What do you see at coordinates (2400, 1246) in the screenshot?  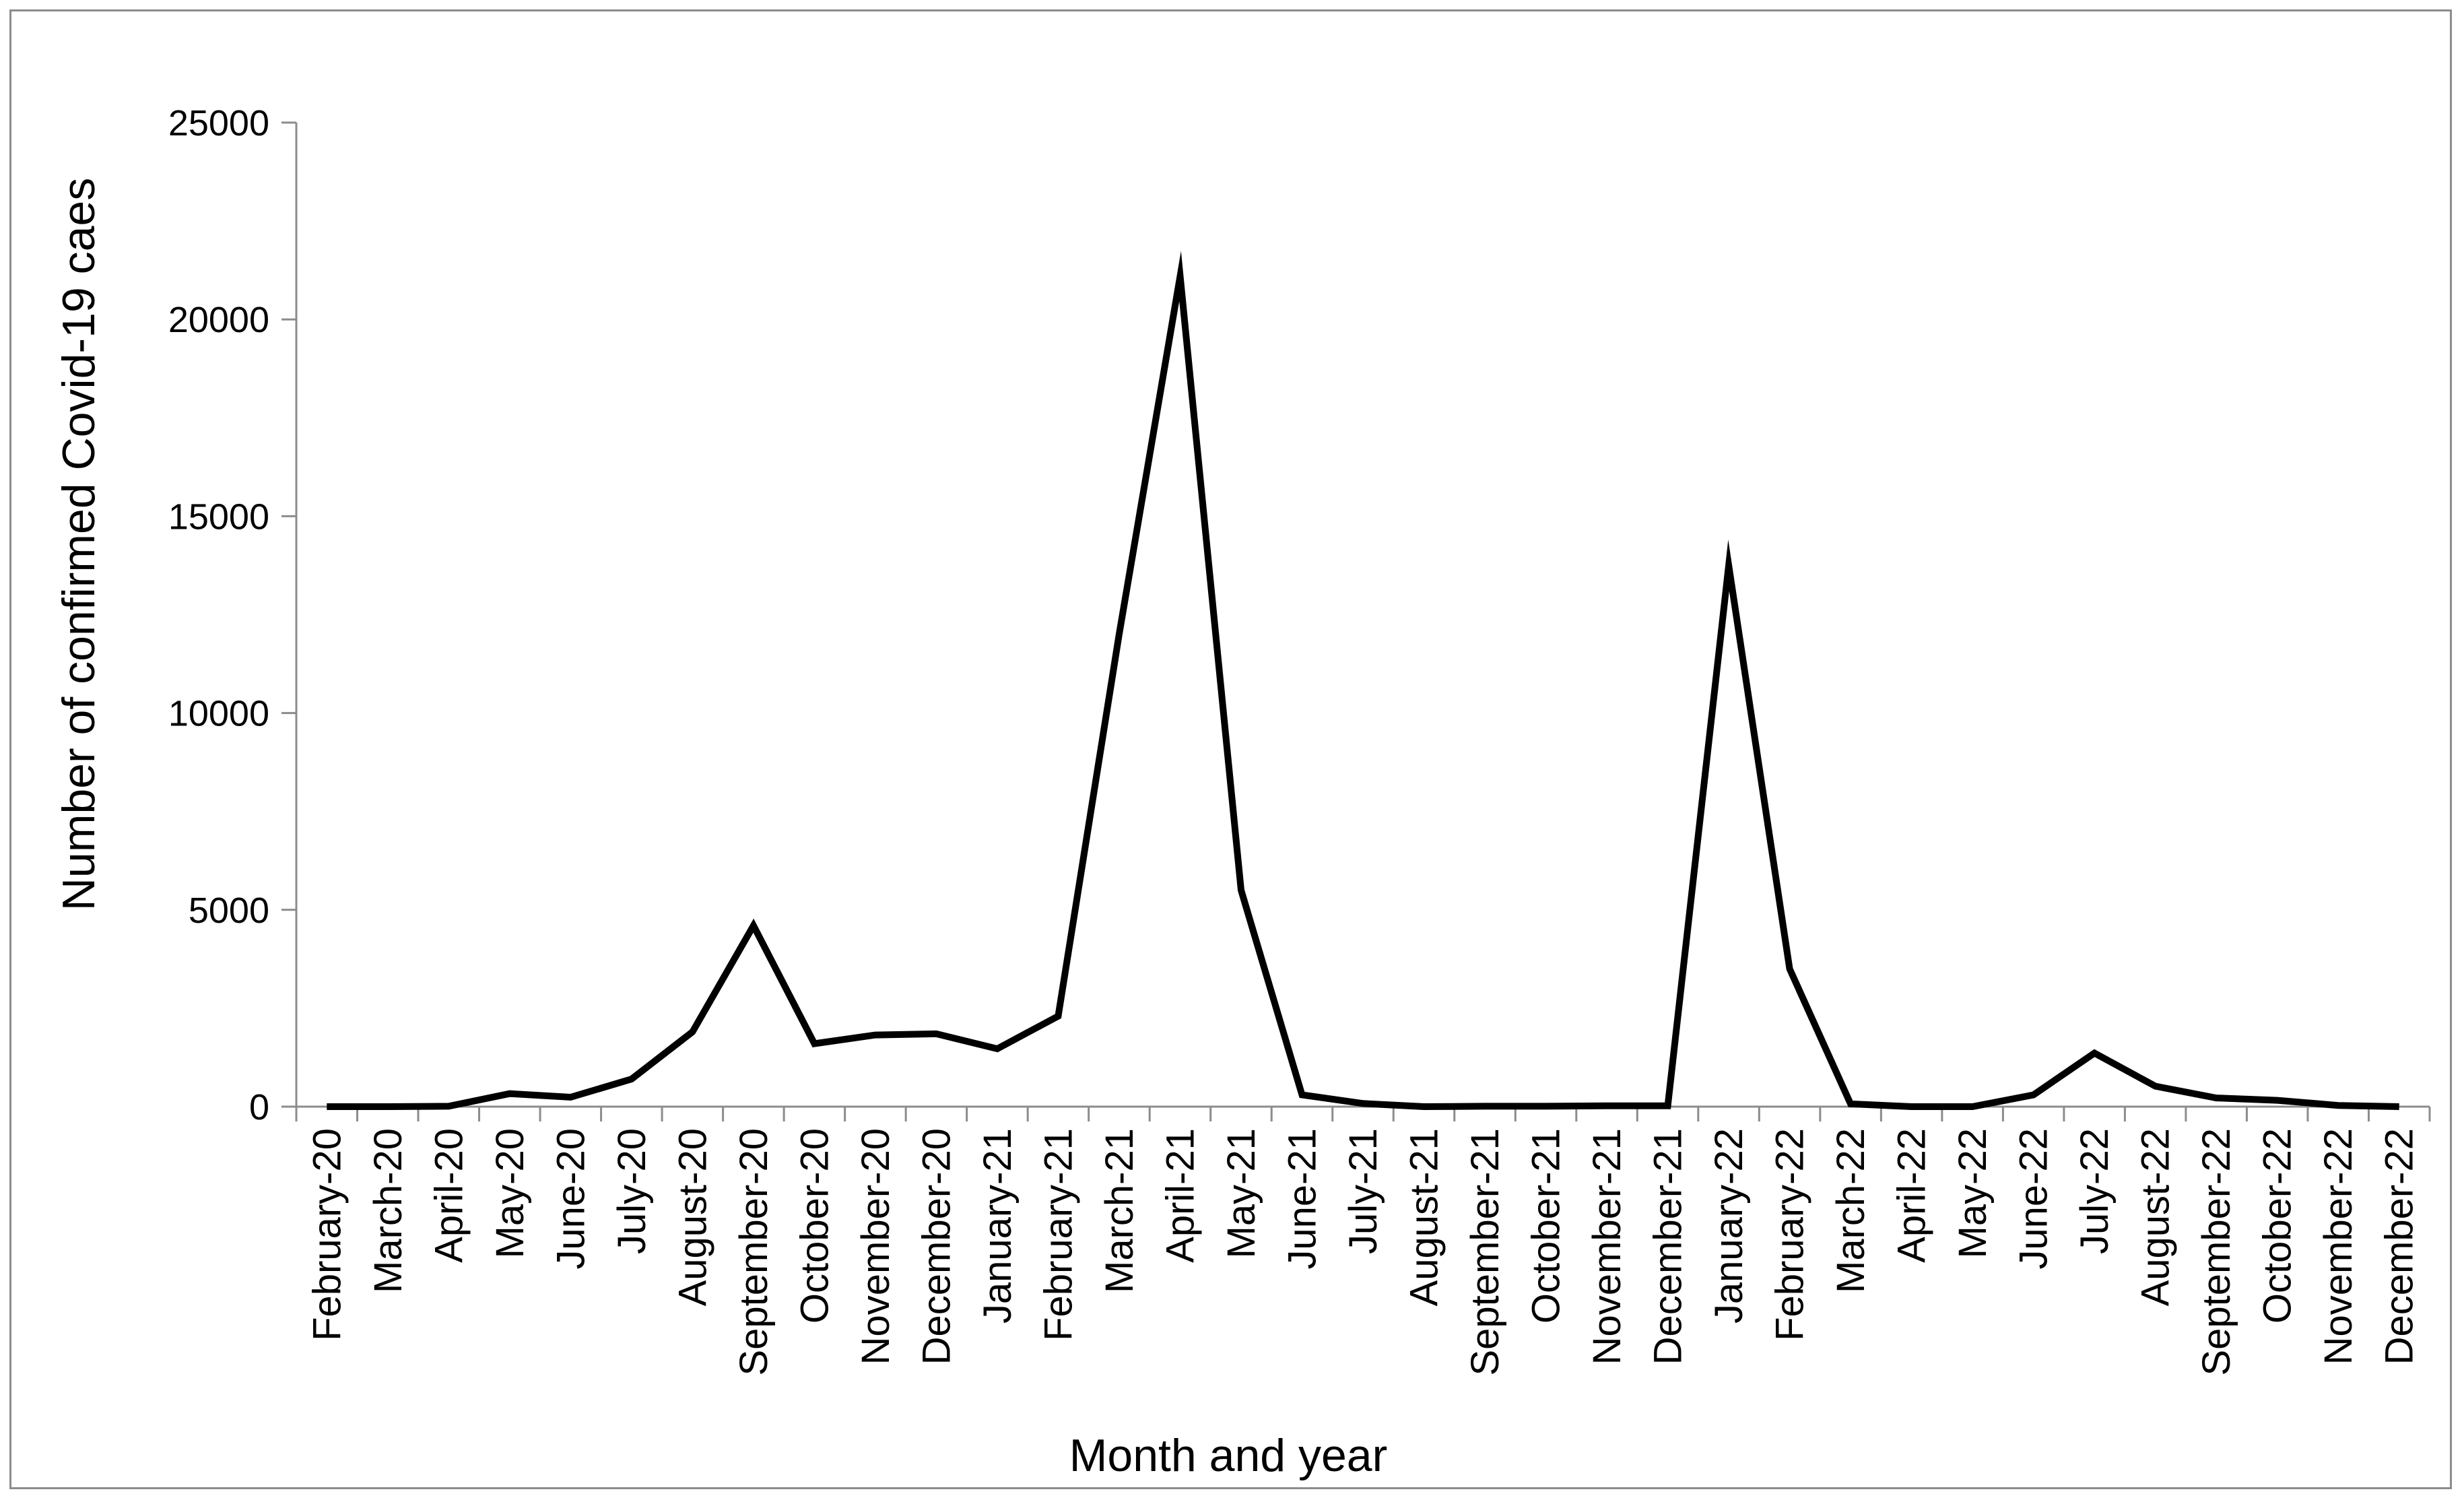 I see `x-tick-label: December-22` at bounding box center [2400, 1246].